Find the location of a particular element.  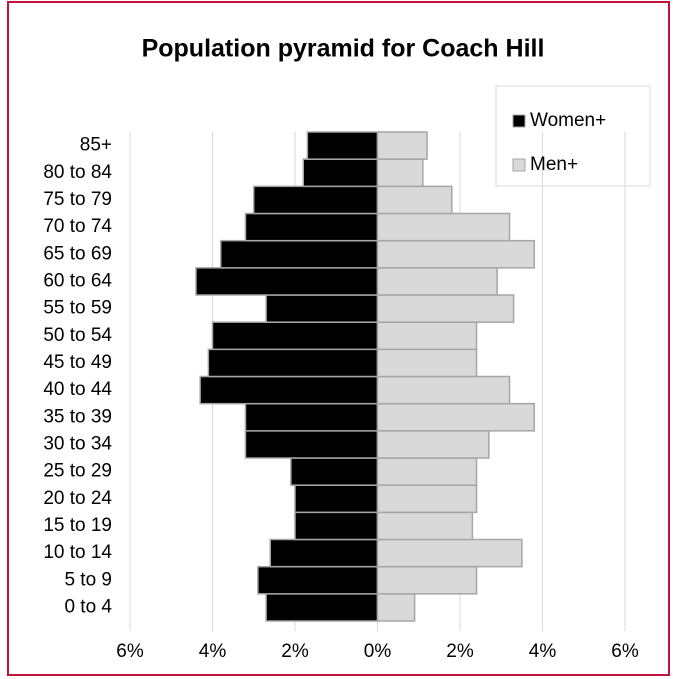

y-tick-label: 55 to 59 is located at coordinates (77, 308).